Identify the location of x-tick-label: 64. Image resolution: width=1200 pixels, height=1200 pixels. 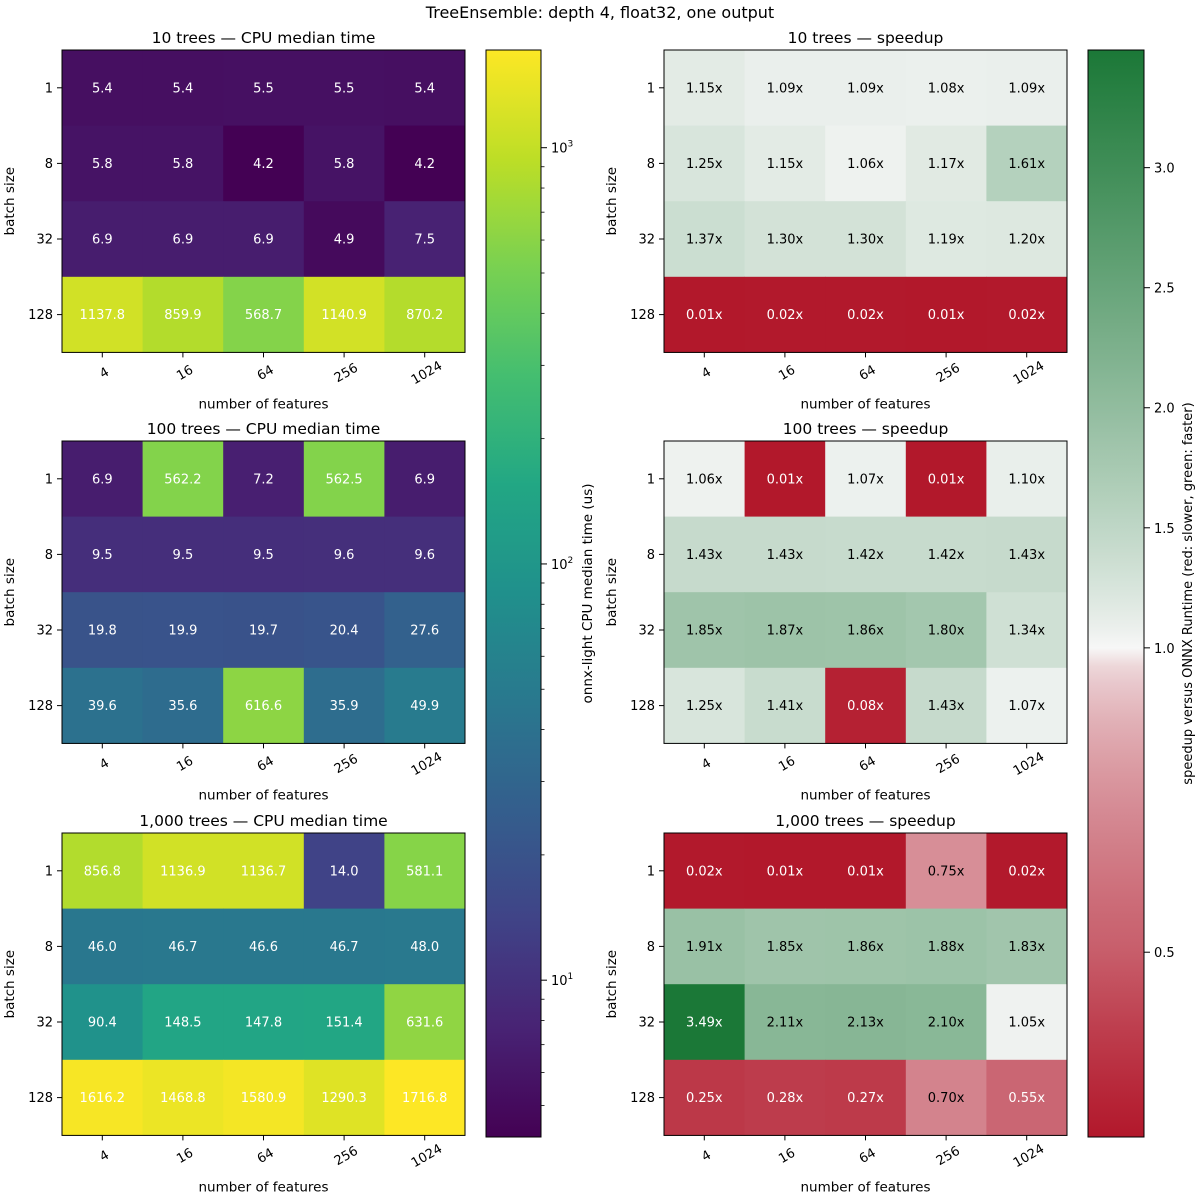
(868, 373).